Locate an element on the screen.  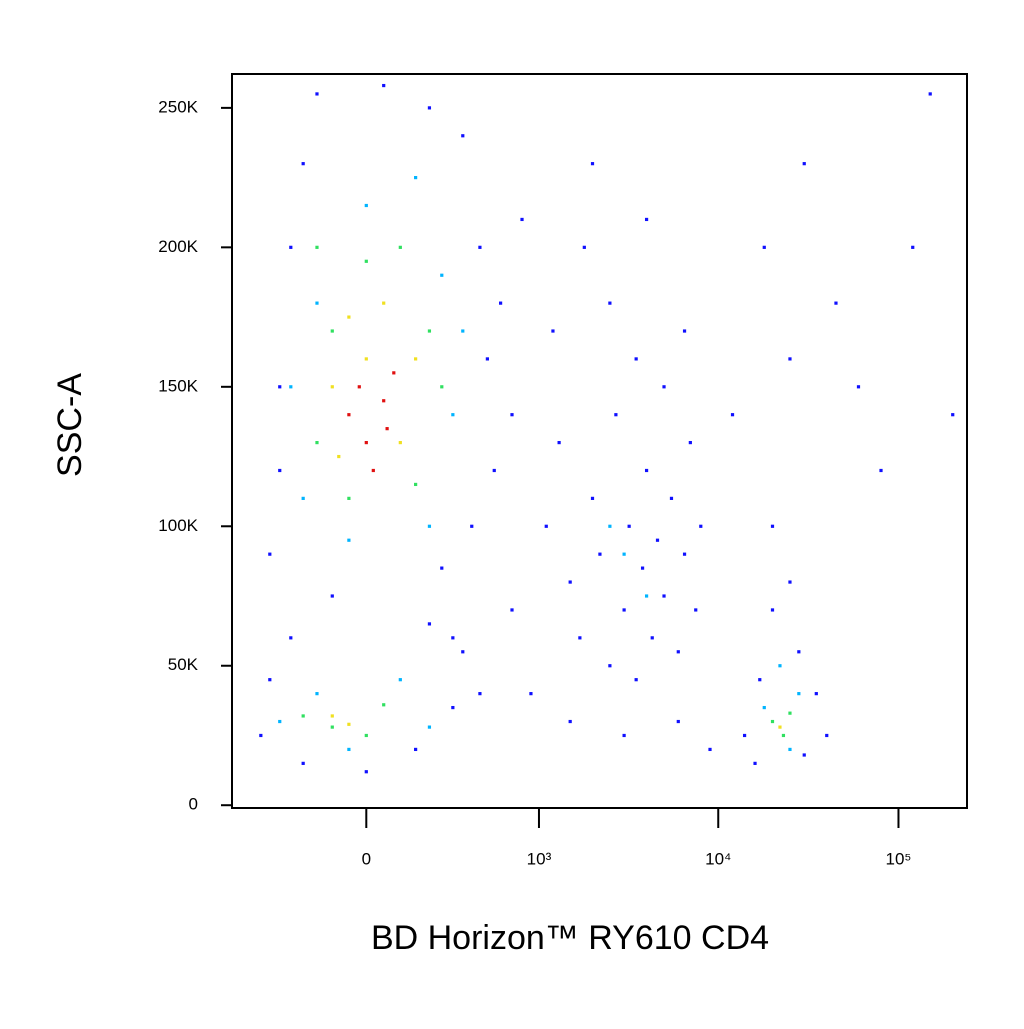
y-tick-label: 200K is located at coordinates (178, 246).